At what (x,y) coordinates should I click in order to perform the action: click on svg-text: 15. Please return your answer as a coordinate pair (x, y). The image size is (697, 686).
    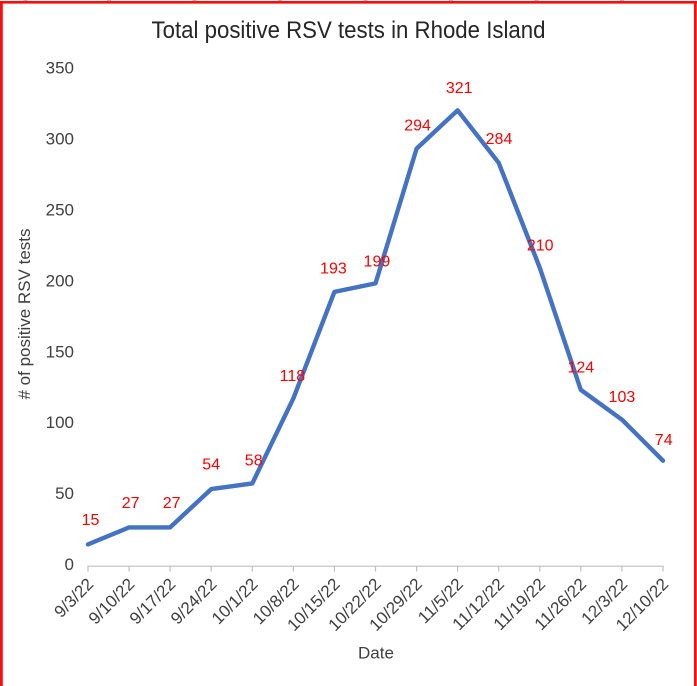
    Looking at the image, I should click on (91, 520).